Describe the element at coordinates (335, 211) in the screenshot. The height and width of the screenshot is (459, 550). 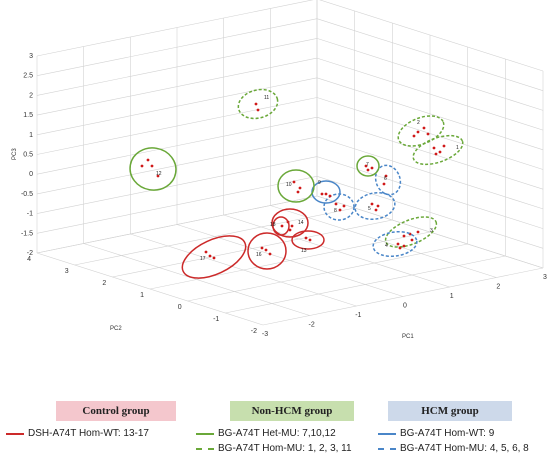
I see `cluster-label: 8` at that location.